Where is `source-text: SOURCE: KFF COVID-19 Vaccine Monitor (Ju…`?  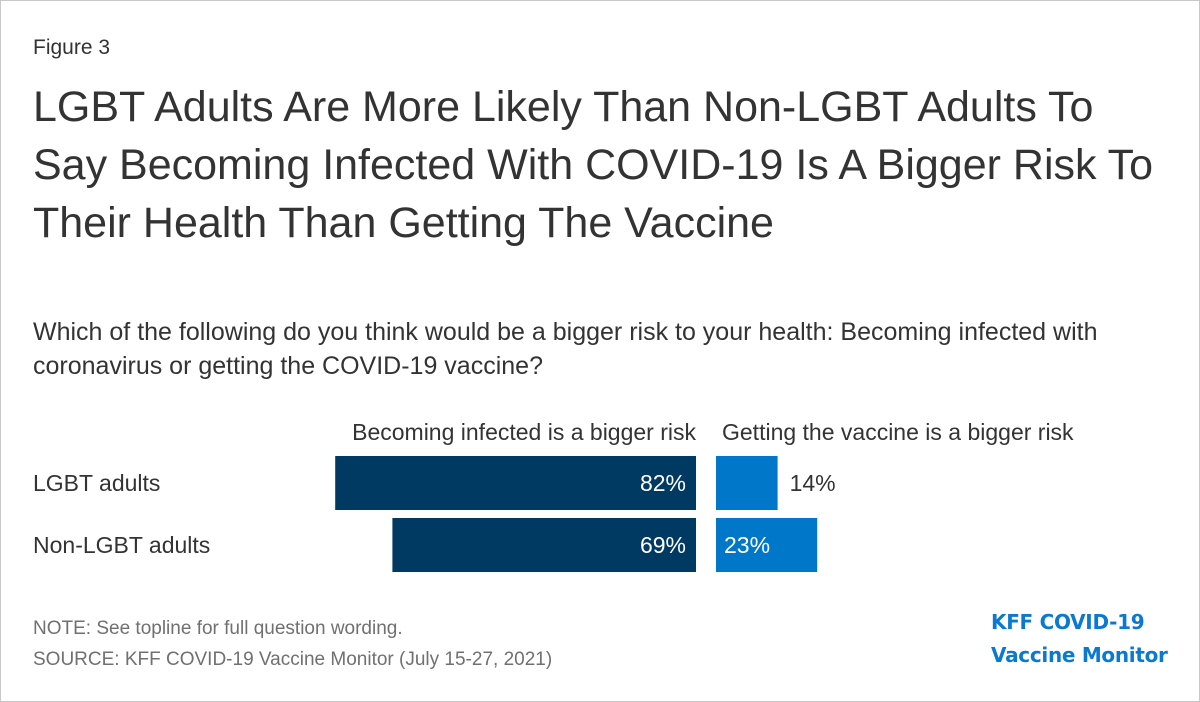
source-text: SOURCE: KFF COVID-19 Vaccine Monitor (Ju… is located at coordinates (293, 659).